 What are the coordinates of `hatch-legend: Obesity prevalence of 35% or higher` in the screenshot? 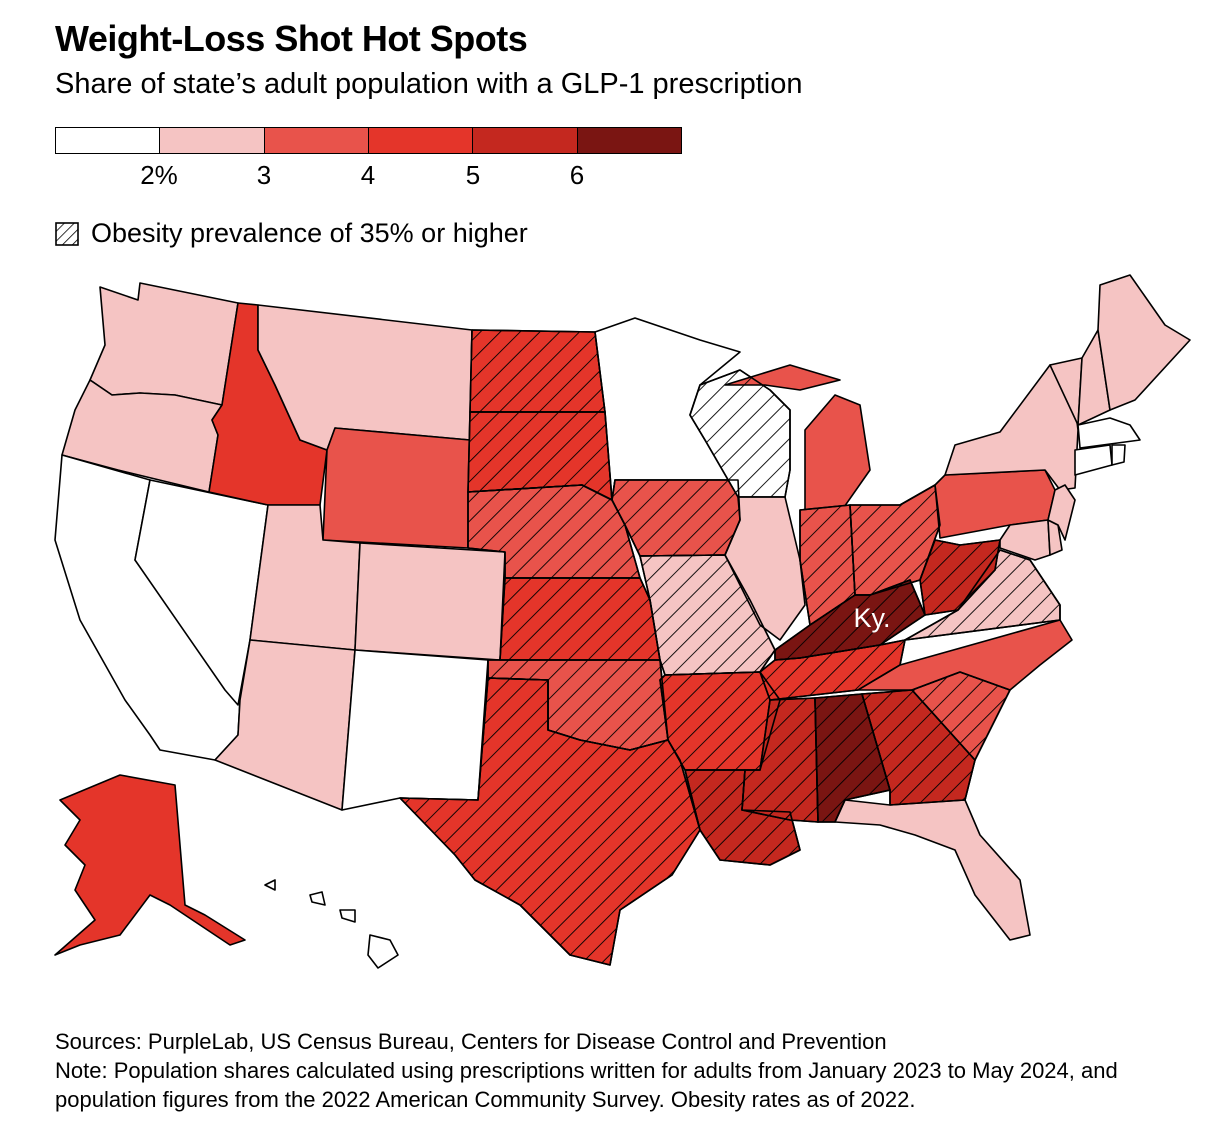 It's located at (291, 233).